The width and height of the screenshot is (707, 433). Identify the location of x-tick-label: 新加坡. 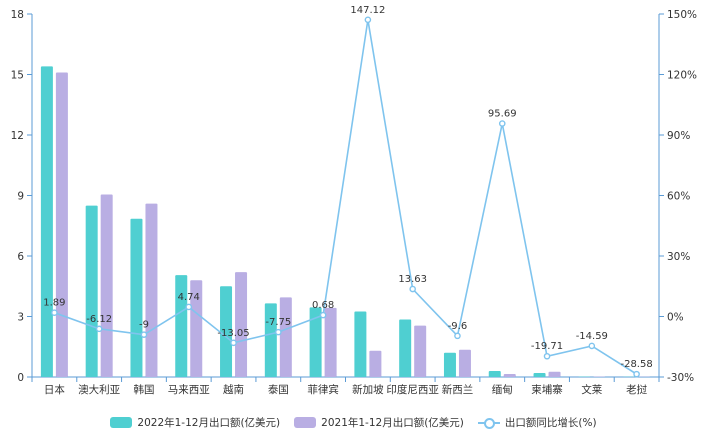
(368, 389).